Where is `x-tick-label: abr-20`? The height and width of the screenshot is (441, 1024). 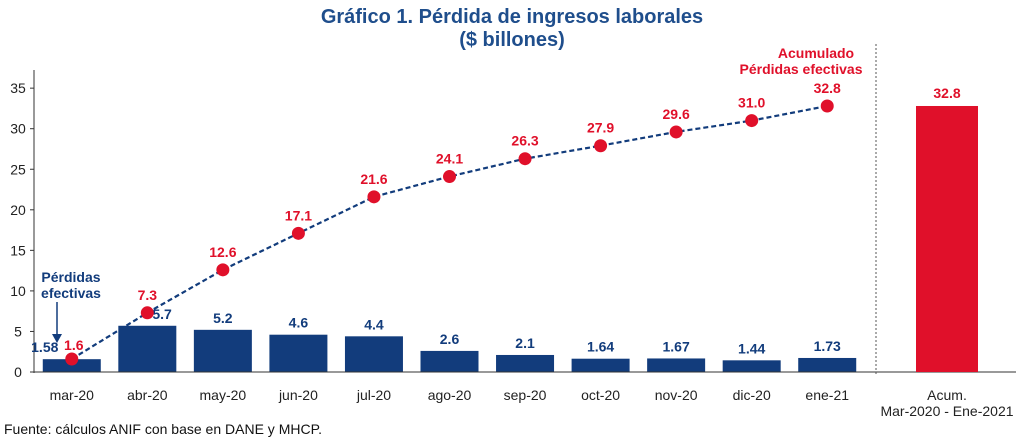 x-tick-label: abr-20 is located at coordinates (147, 395).